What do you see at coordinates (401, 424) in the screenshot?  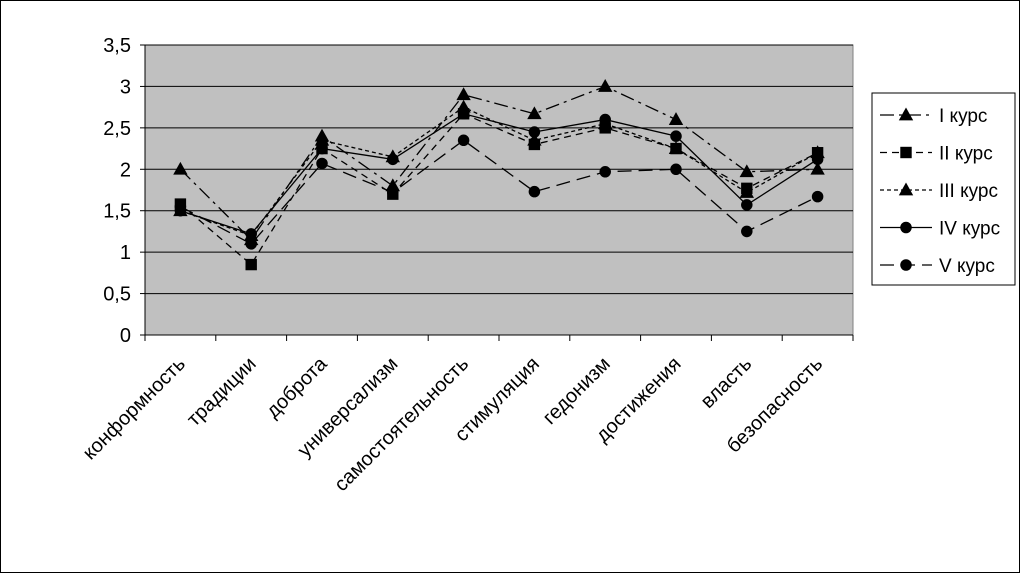 I see `x-tick-label: самостоятельность` at bounding box center [401, 424].